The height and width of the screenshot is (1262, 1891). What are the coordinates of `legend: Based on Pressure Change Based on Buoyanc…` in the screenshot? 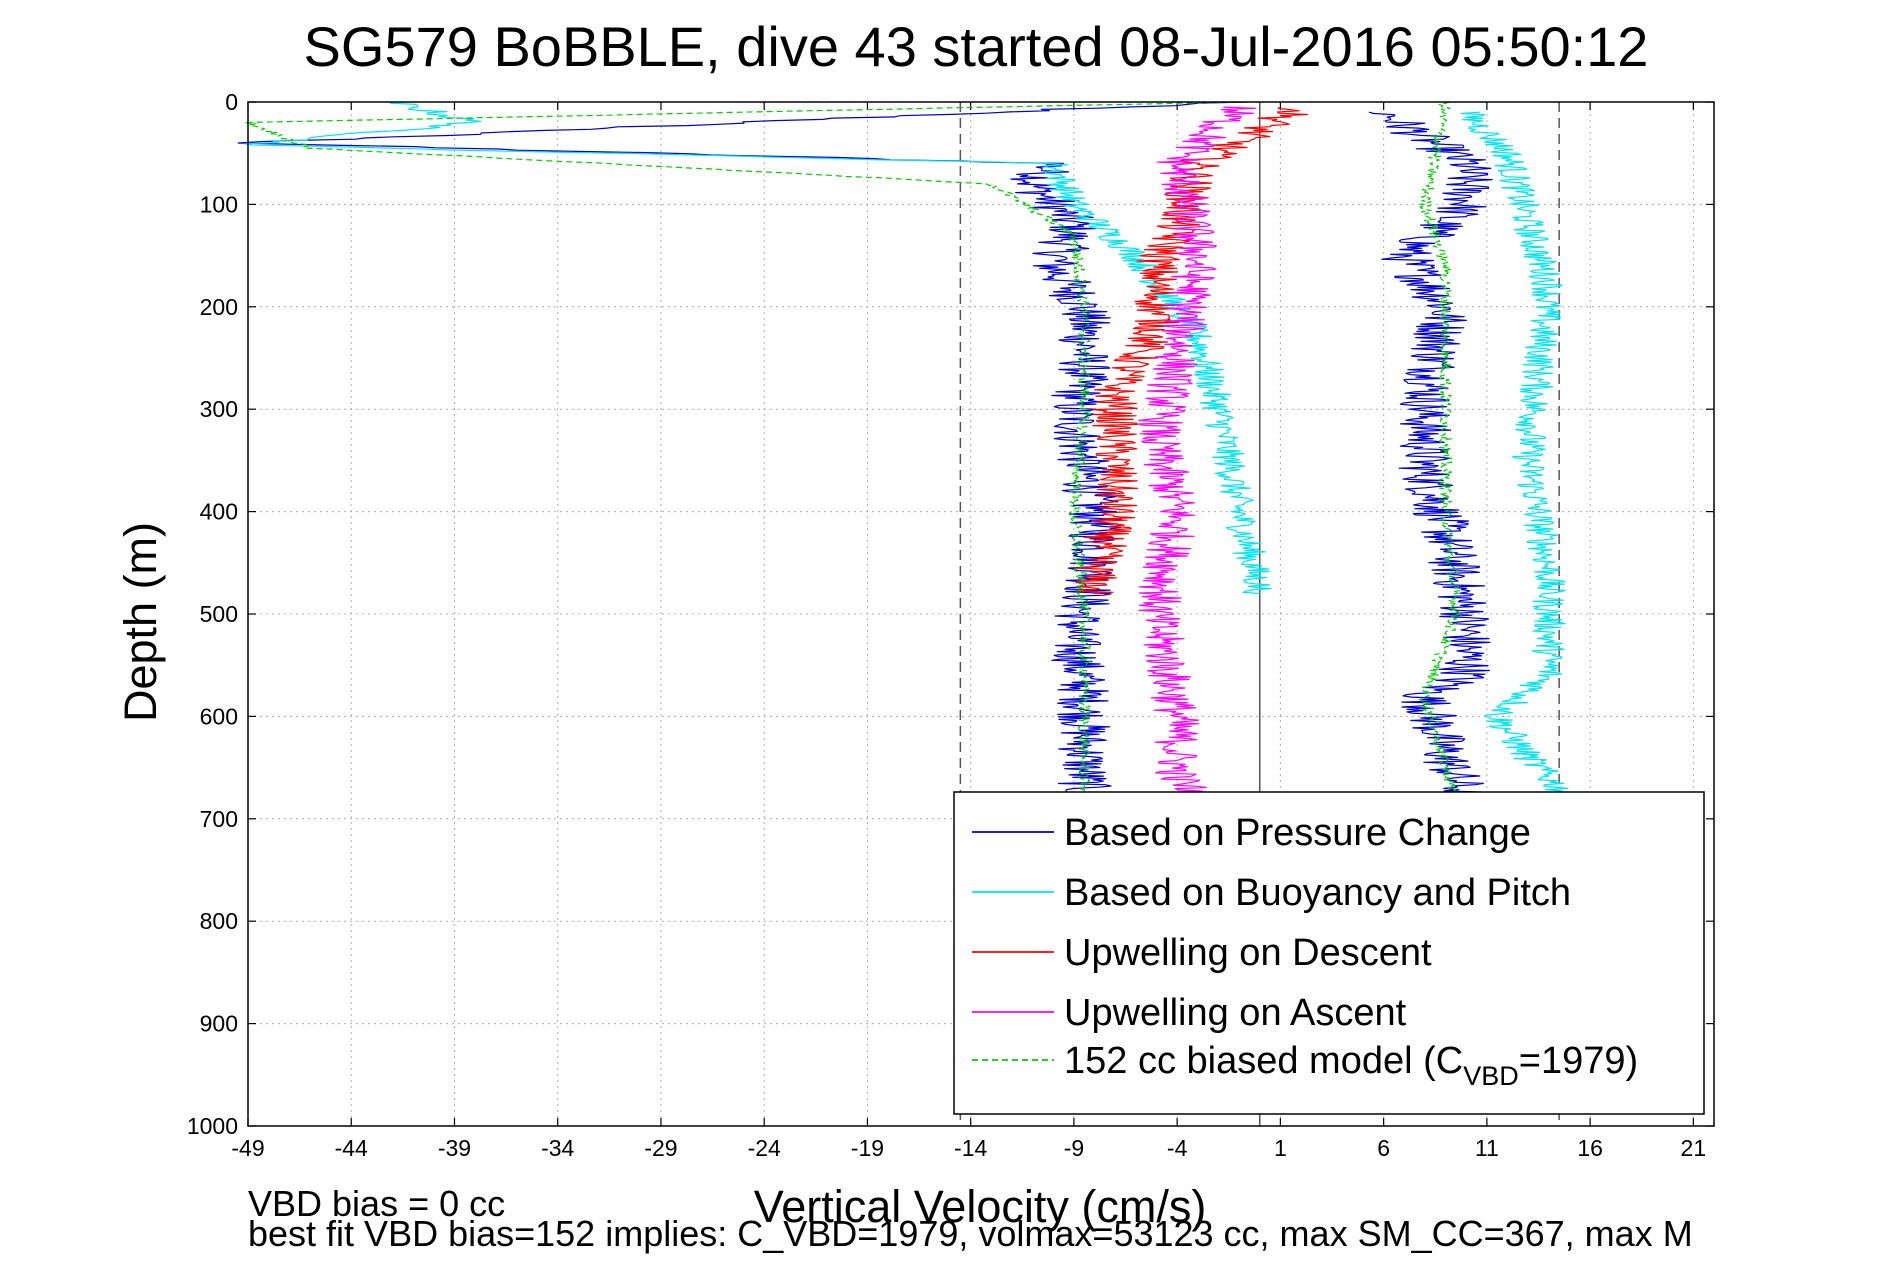 It's located at (1329, 953).